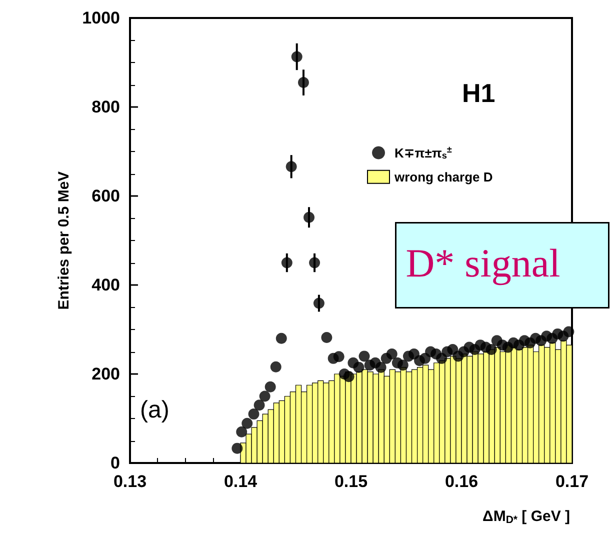 The height and width of the screenshot is (541, 612). Describe the element at coordinates (423, 152) in the screenshot. I see `legend-label: K∓π±πs±` at that location.